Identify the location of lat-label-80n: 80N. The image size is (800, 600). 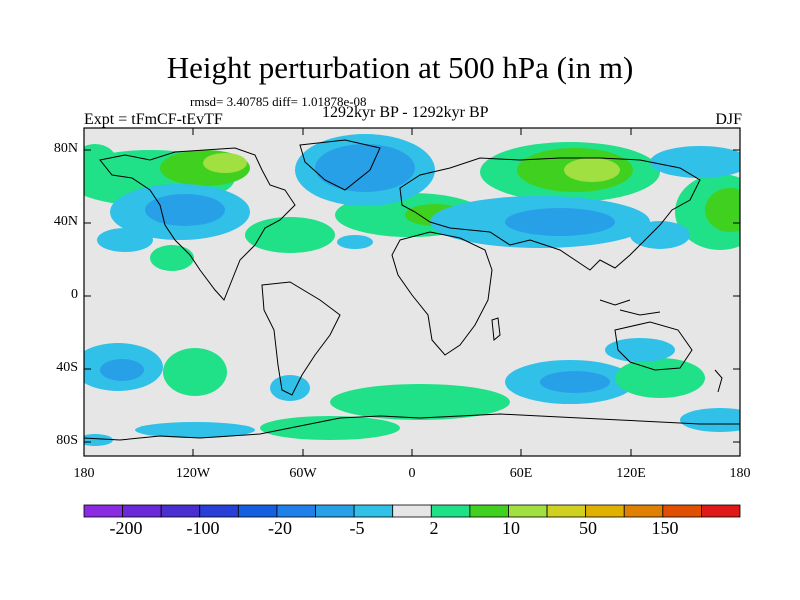
(65, 148).